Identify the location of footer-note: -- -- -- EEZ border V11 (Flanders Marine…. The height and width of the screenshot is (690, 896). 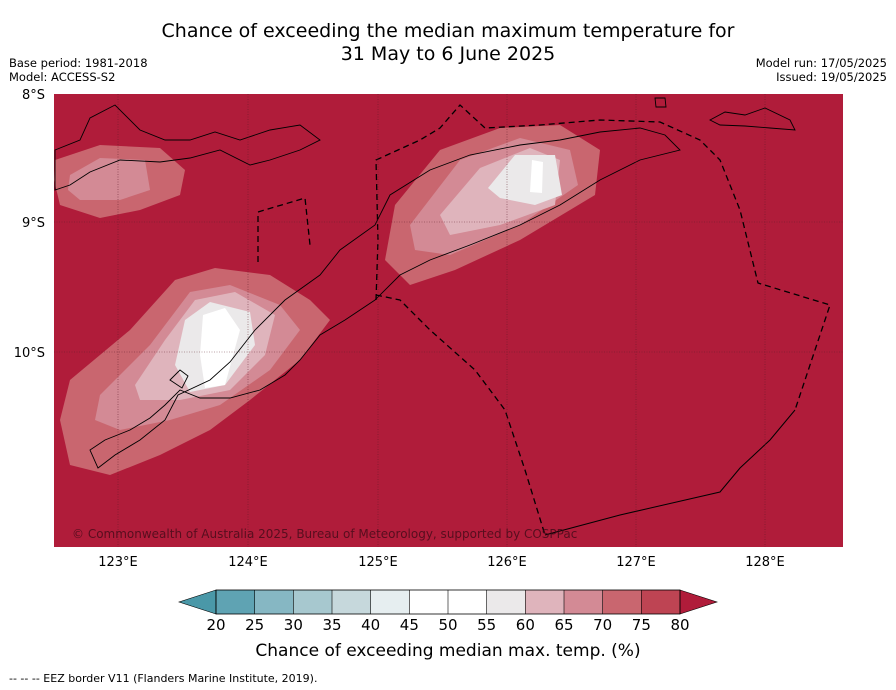
(163, 678).